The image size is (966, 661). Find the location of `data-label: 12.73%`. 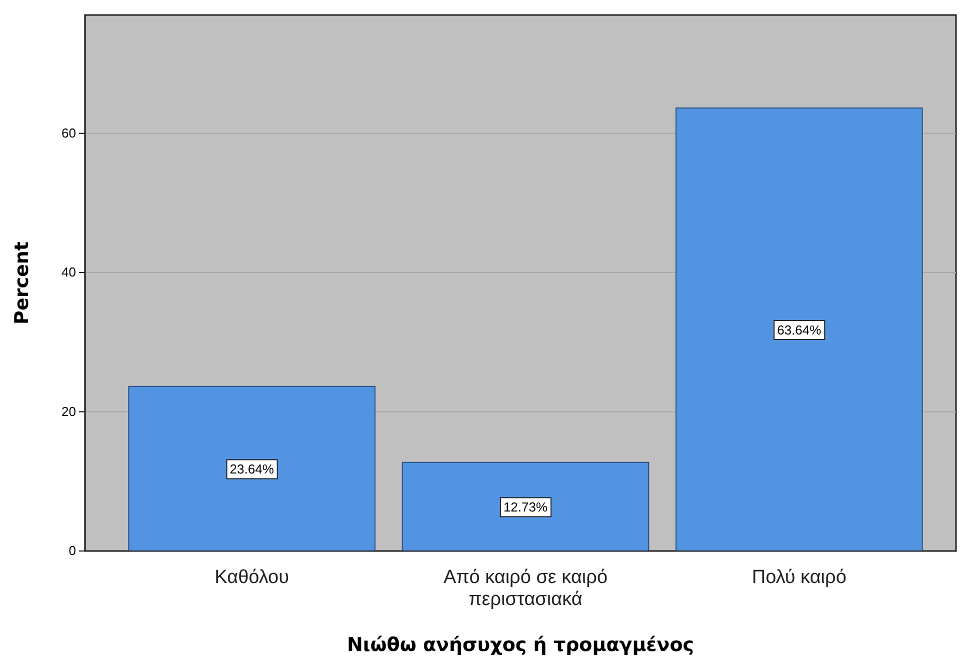

data-label: 12.73% is located at coordinates (525, 507).